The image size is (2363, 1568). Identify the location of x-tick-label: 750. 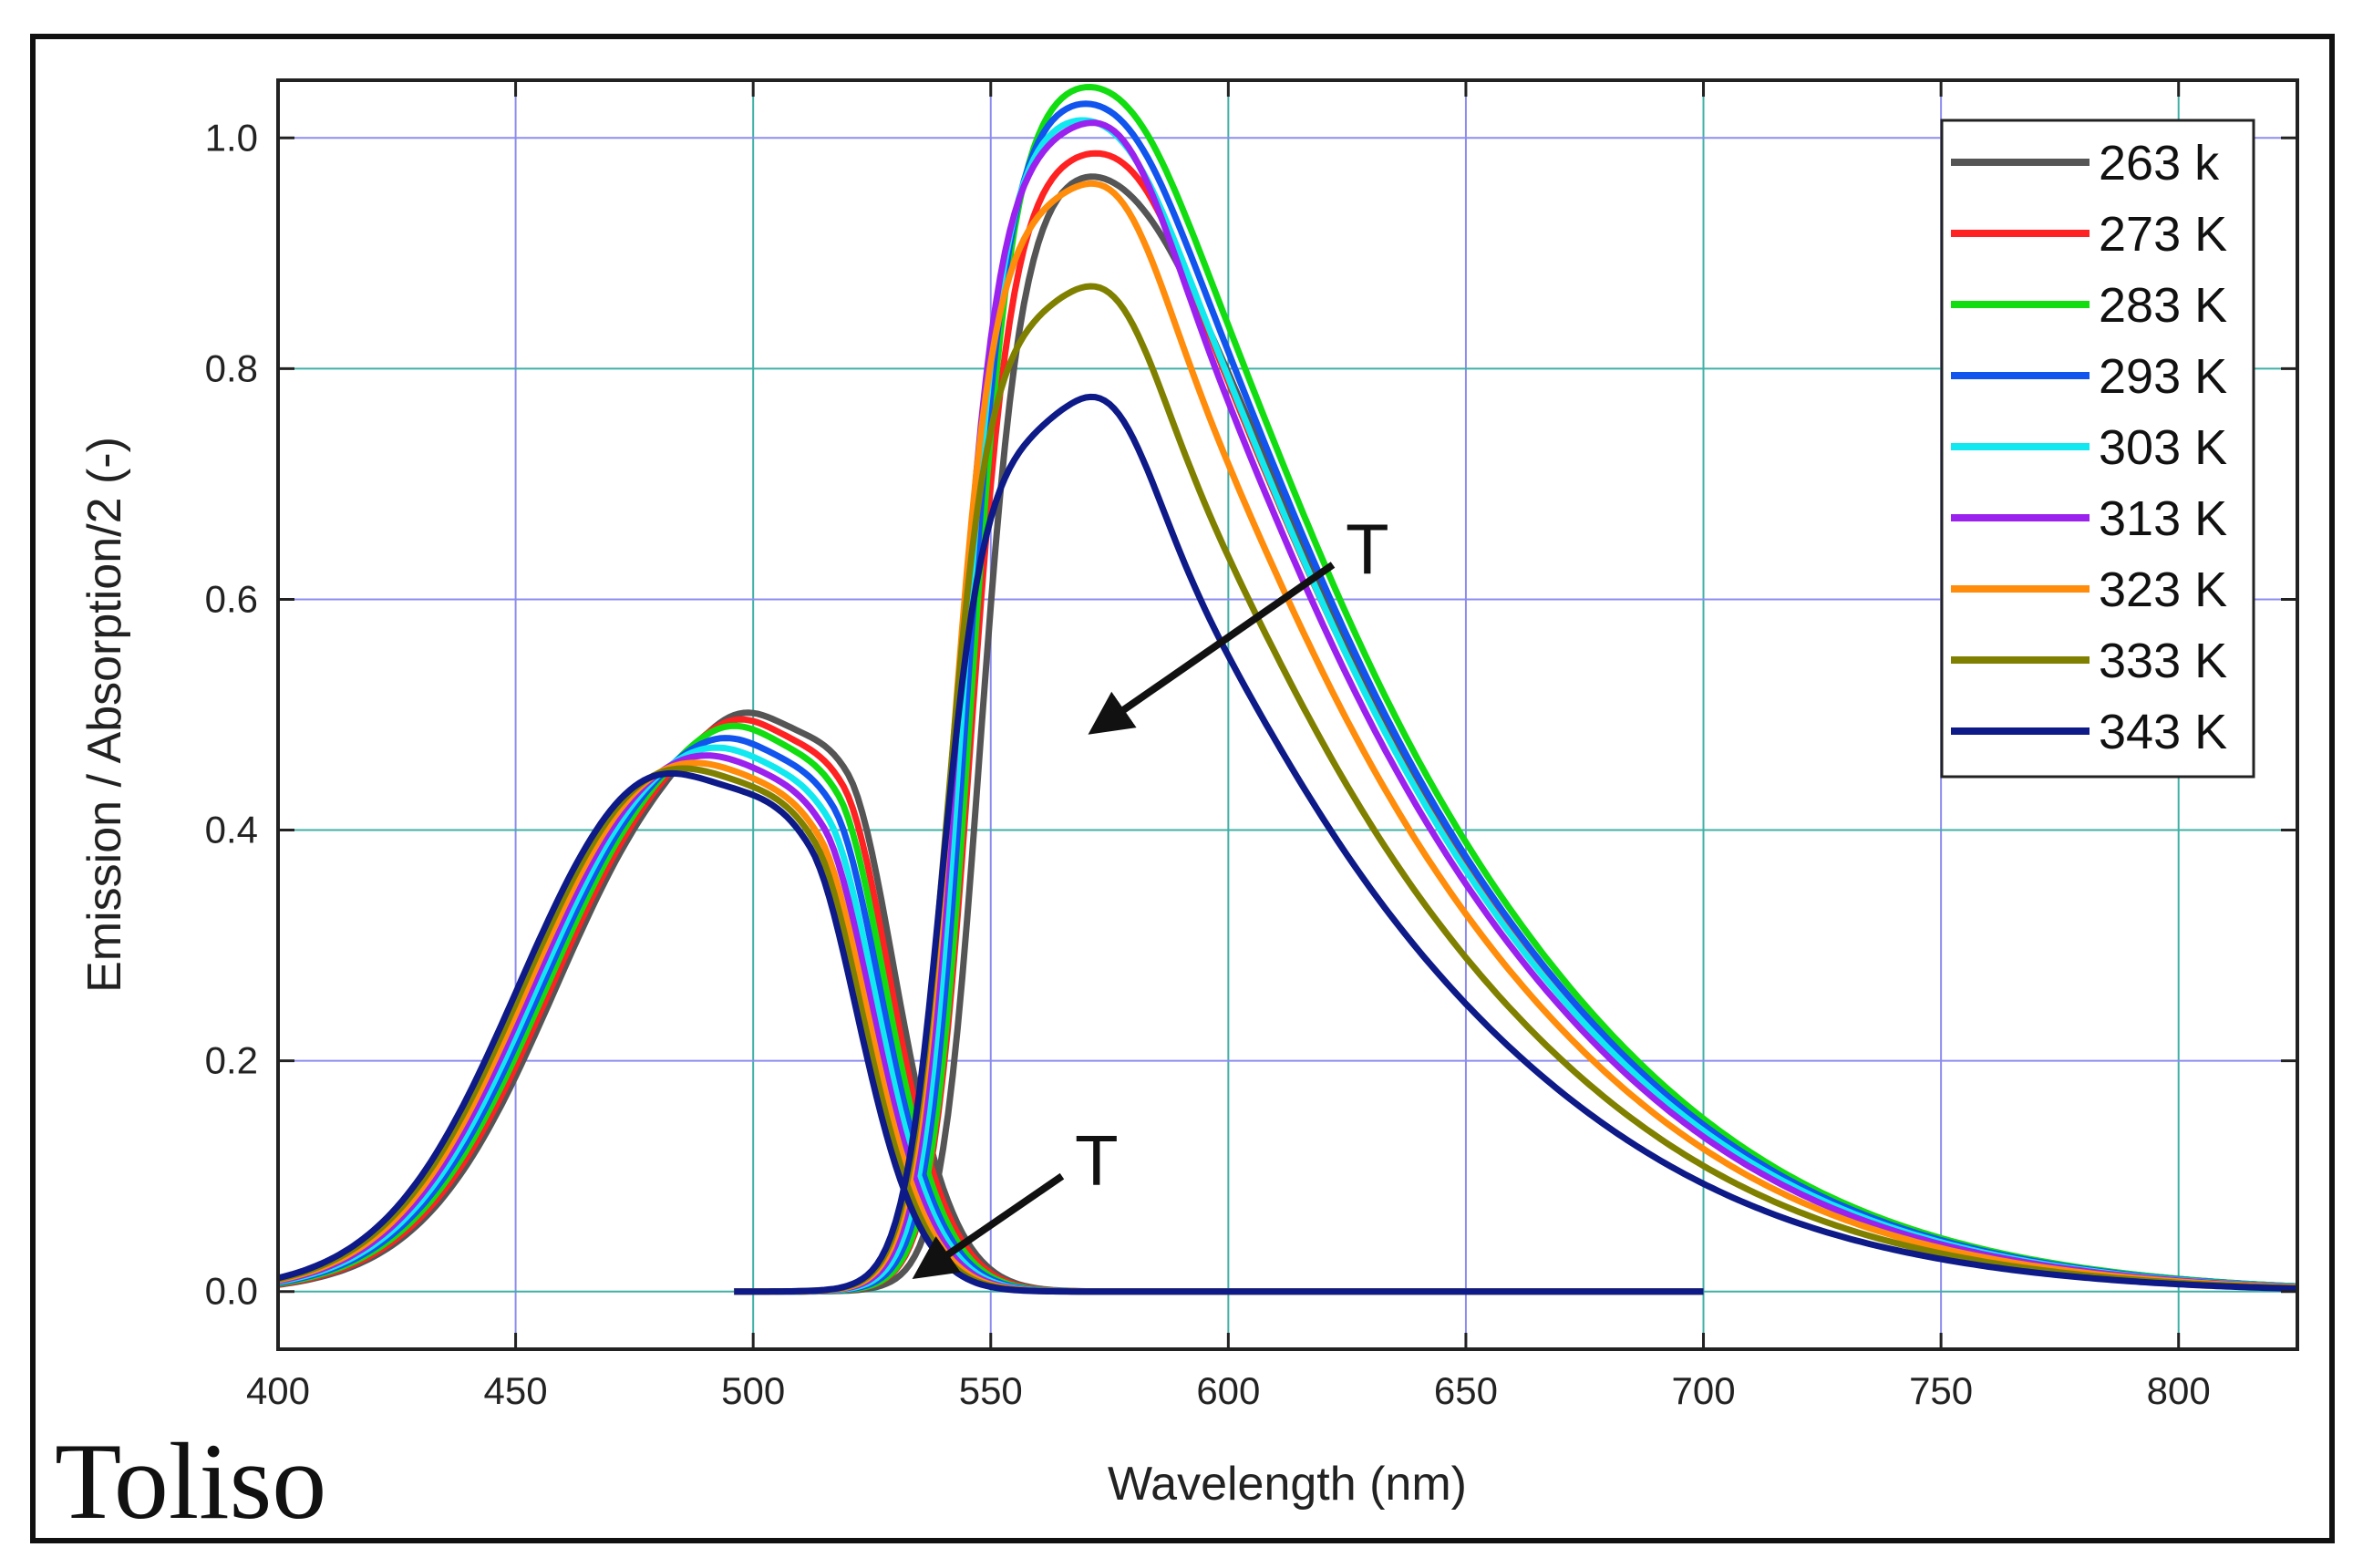
(1941, 1390).